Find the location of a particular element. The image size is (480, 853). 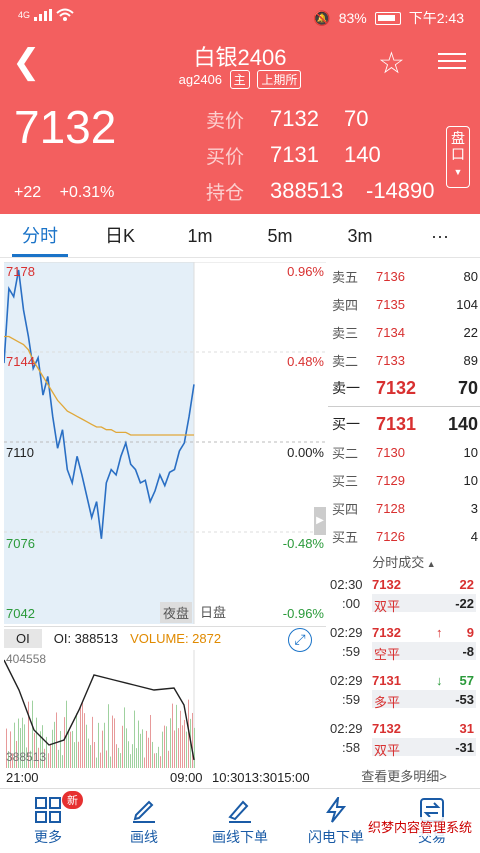

oi-tab: OI is located at coordinates (23, 638).